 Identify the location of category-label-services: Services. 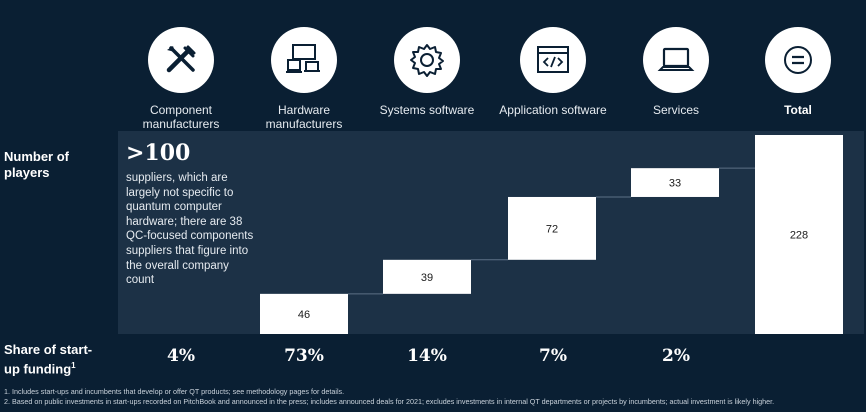
(675, 110).